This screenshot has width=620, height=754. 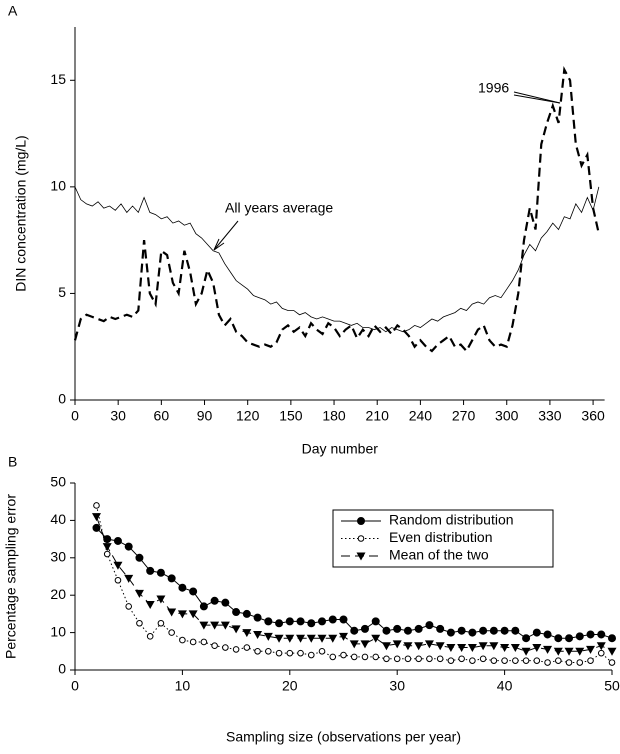 I want to click on y-tick-label: 20, so click(x=58, y=594).